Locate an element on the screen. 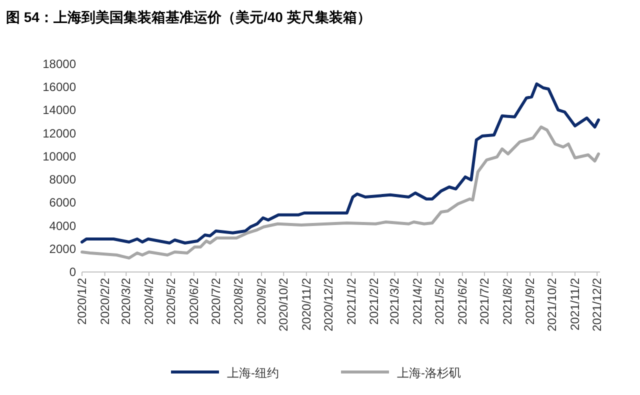  y-tick-label: 12000 is located at coordinates (59, 133).